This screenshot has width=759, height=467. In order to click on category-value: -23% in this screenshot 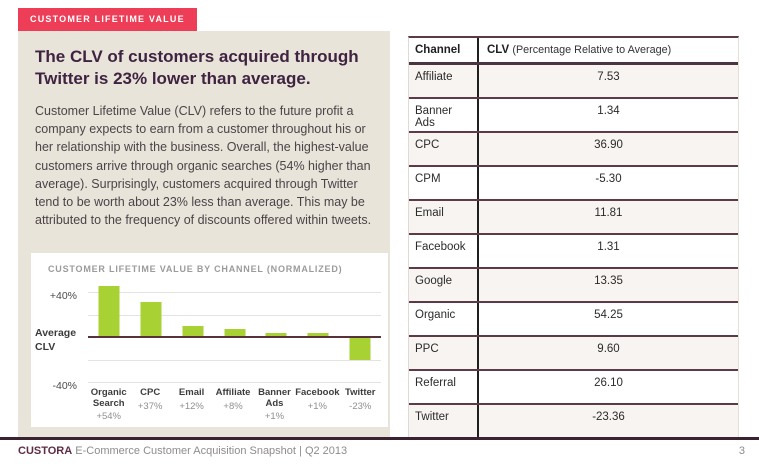, I will do `click(360, 406)`.